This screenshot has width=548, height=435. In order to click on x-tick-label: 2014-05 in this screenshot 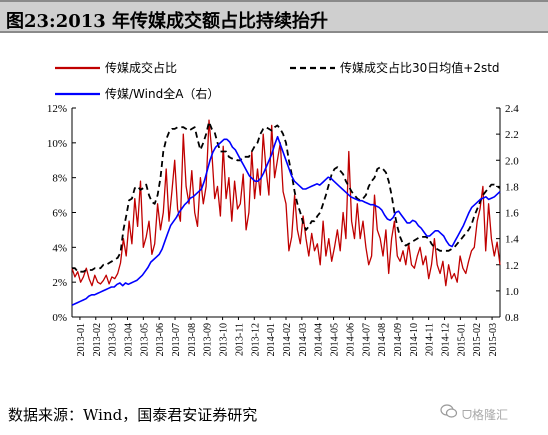, I will do `click(335, 339)`.